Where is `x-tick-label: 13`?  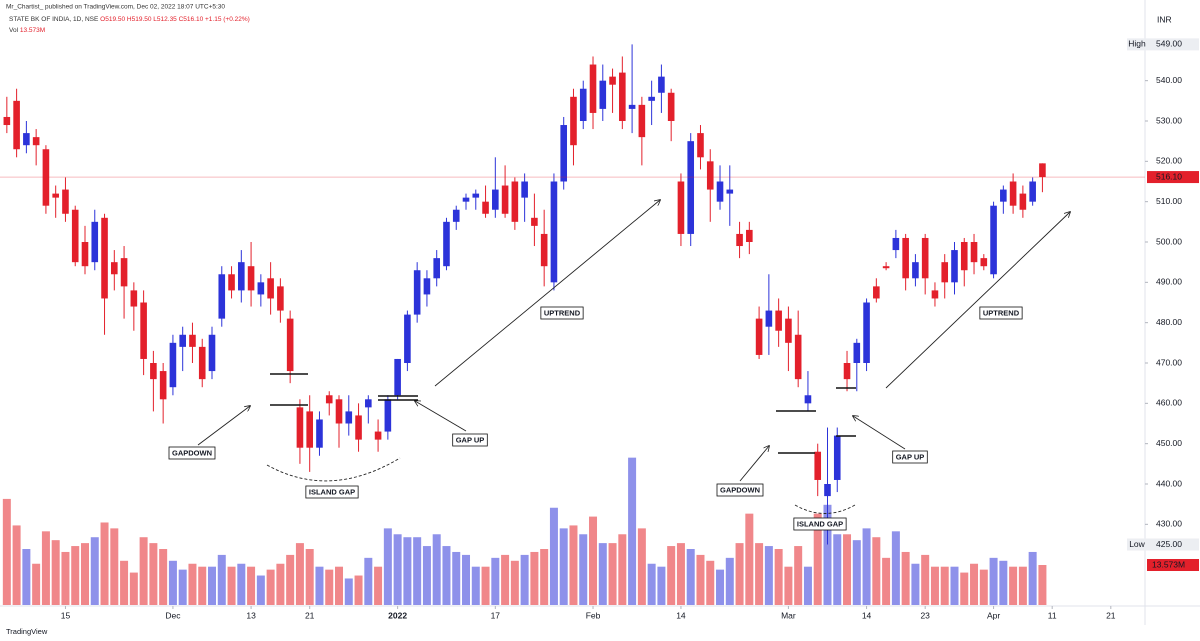 x-tick-label: 13 is located at coordinates (251, 615).